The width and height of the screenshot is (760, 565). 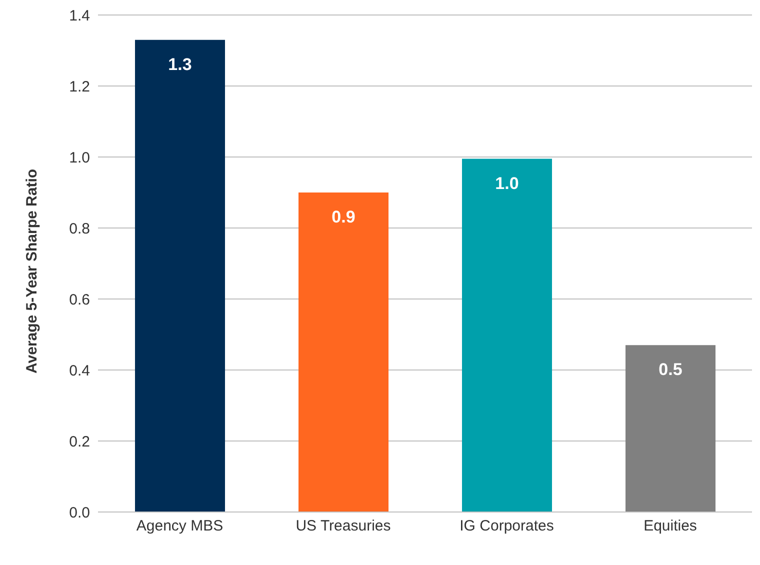 I want to click on y-tick-label: 1.4, so click(x=79, y=15).